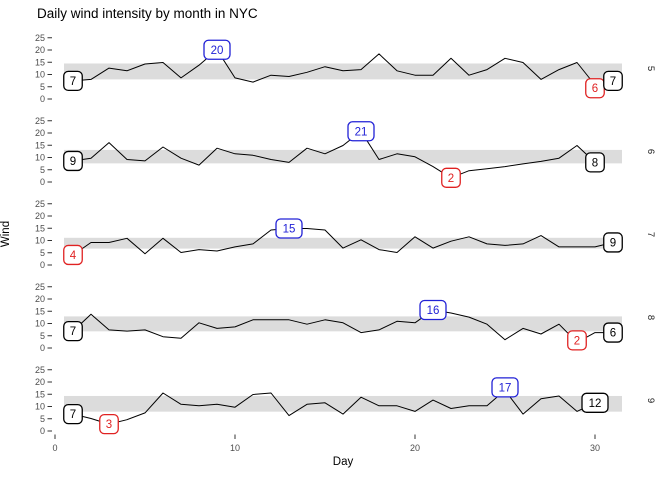  I want to click on last-value-label: 9, so click(613, 243).